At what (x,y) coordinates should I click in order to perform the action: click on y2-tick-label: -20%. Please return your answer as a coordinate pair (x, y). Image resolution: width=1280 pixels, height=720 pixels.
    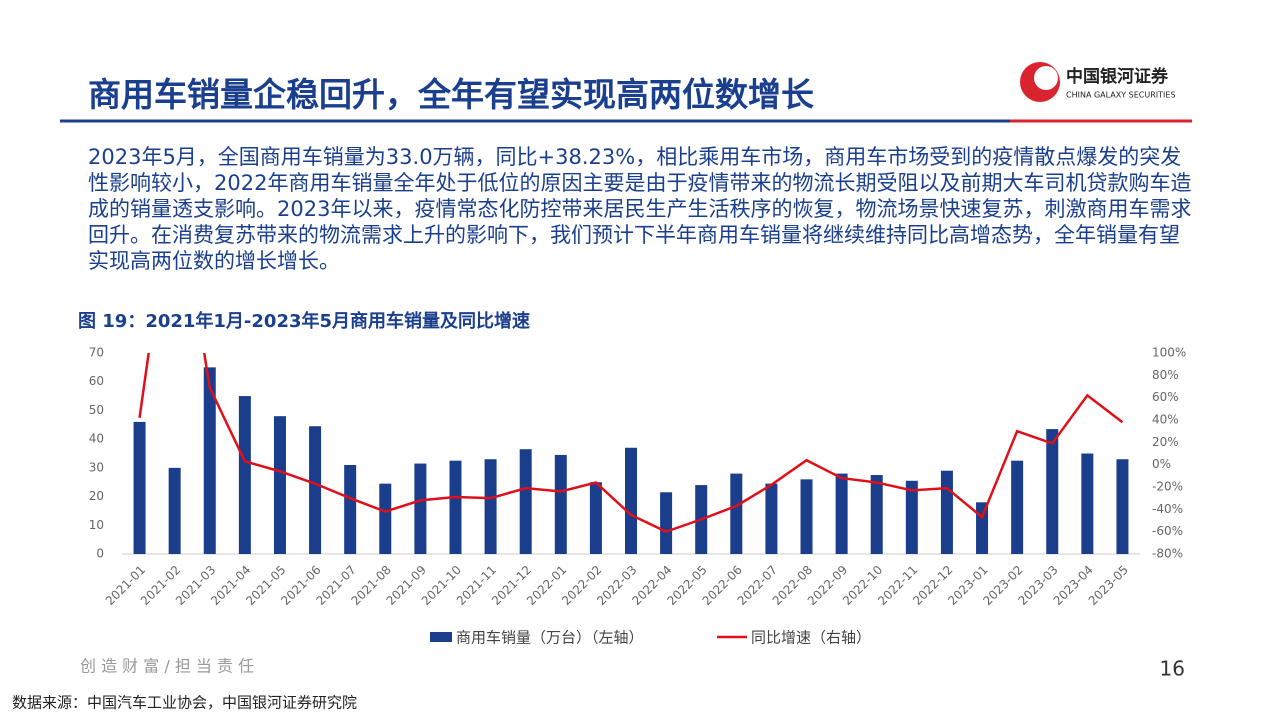
    Looking at the image, I should click on (1167, 487).